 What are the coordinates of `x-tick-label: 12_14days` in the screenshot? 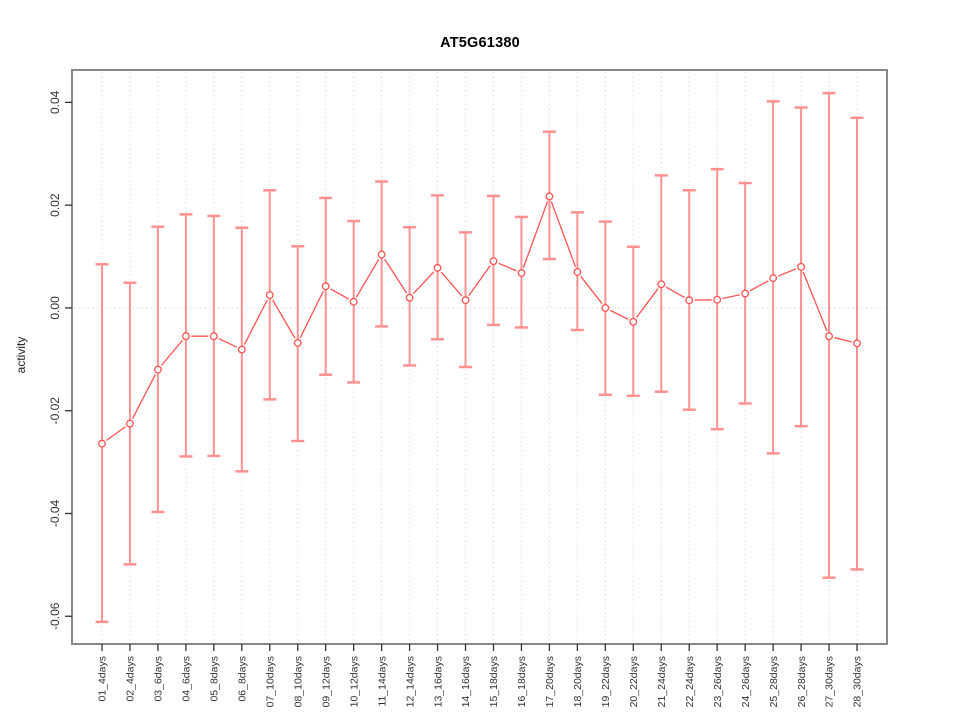 It's located at (410, 681).